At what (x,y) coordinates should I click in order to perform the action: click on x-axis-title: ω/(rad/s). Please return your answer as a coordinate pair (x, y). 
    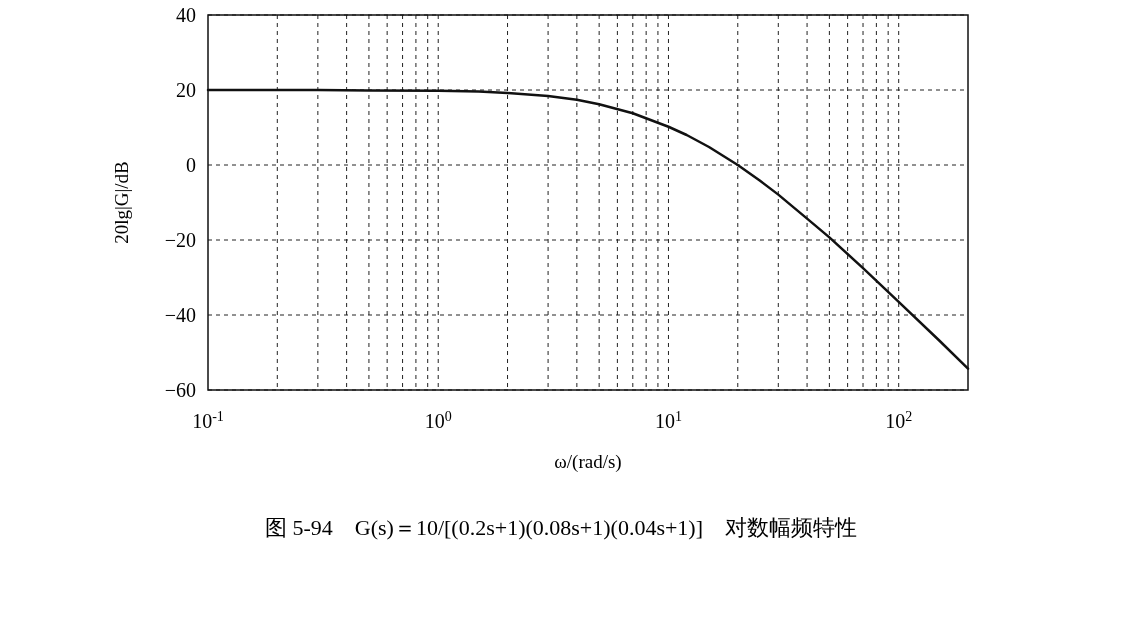
    Looking at the image, I should click on (588, 462).